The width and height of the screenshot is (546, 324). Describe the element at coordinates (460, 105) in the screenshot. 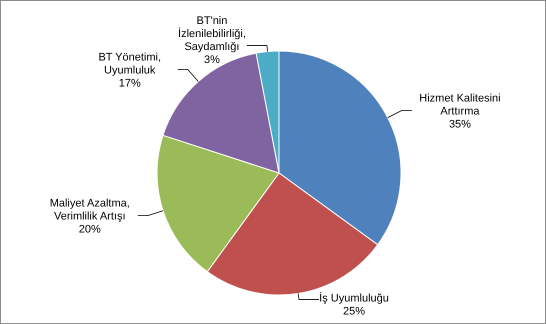

I see `slice-label: Hizmet Kalitesini Arttırma` at that location.